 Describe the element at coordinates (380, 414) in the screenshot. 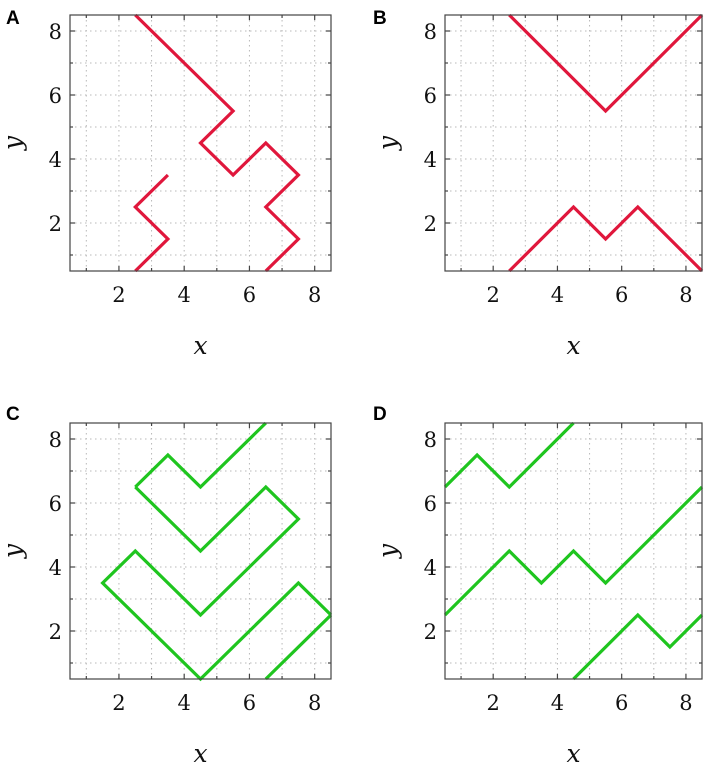

I see `panel-letter-d: D` at that location.